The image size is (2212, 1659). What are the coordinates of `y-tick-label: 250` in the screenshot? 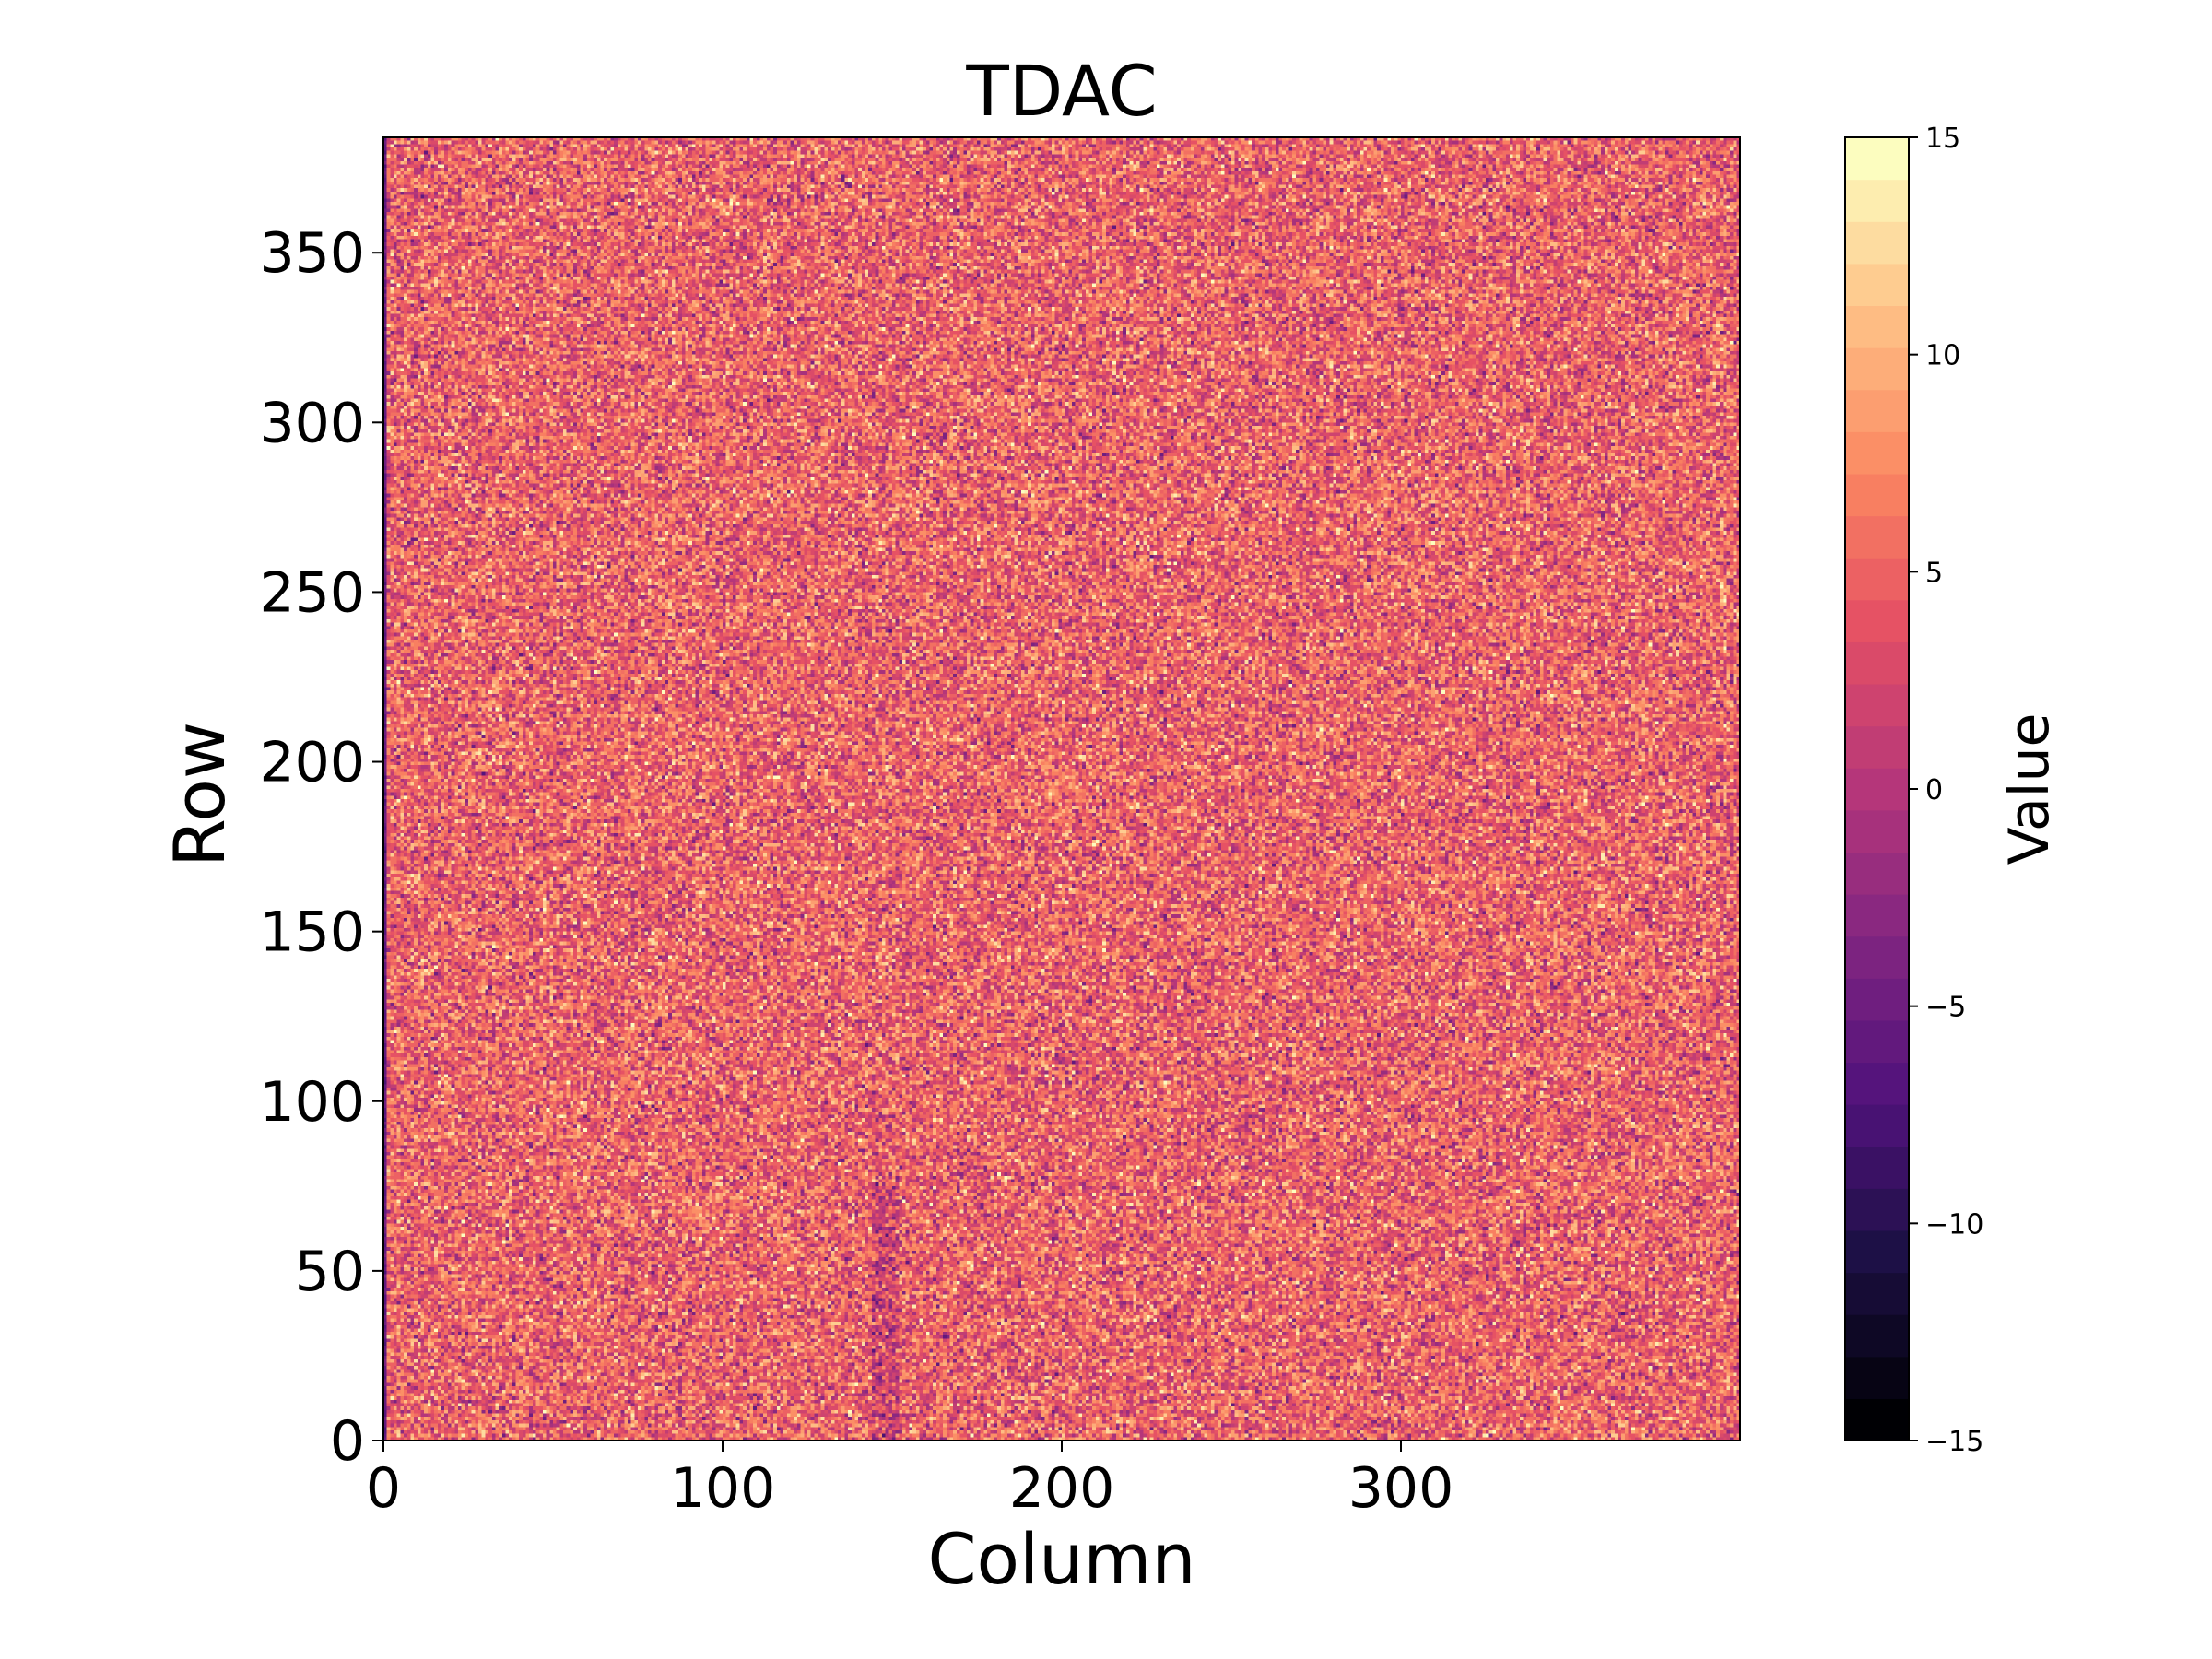 It's located at (312, 592).